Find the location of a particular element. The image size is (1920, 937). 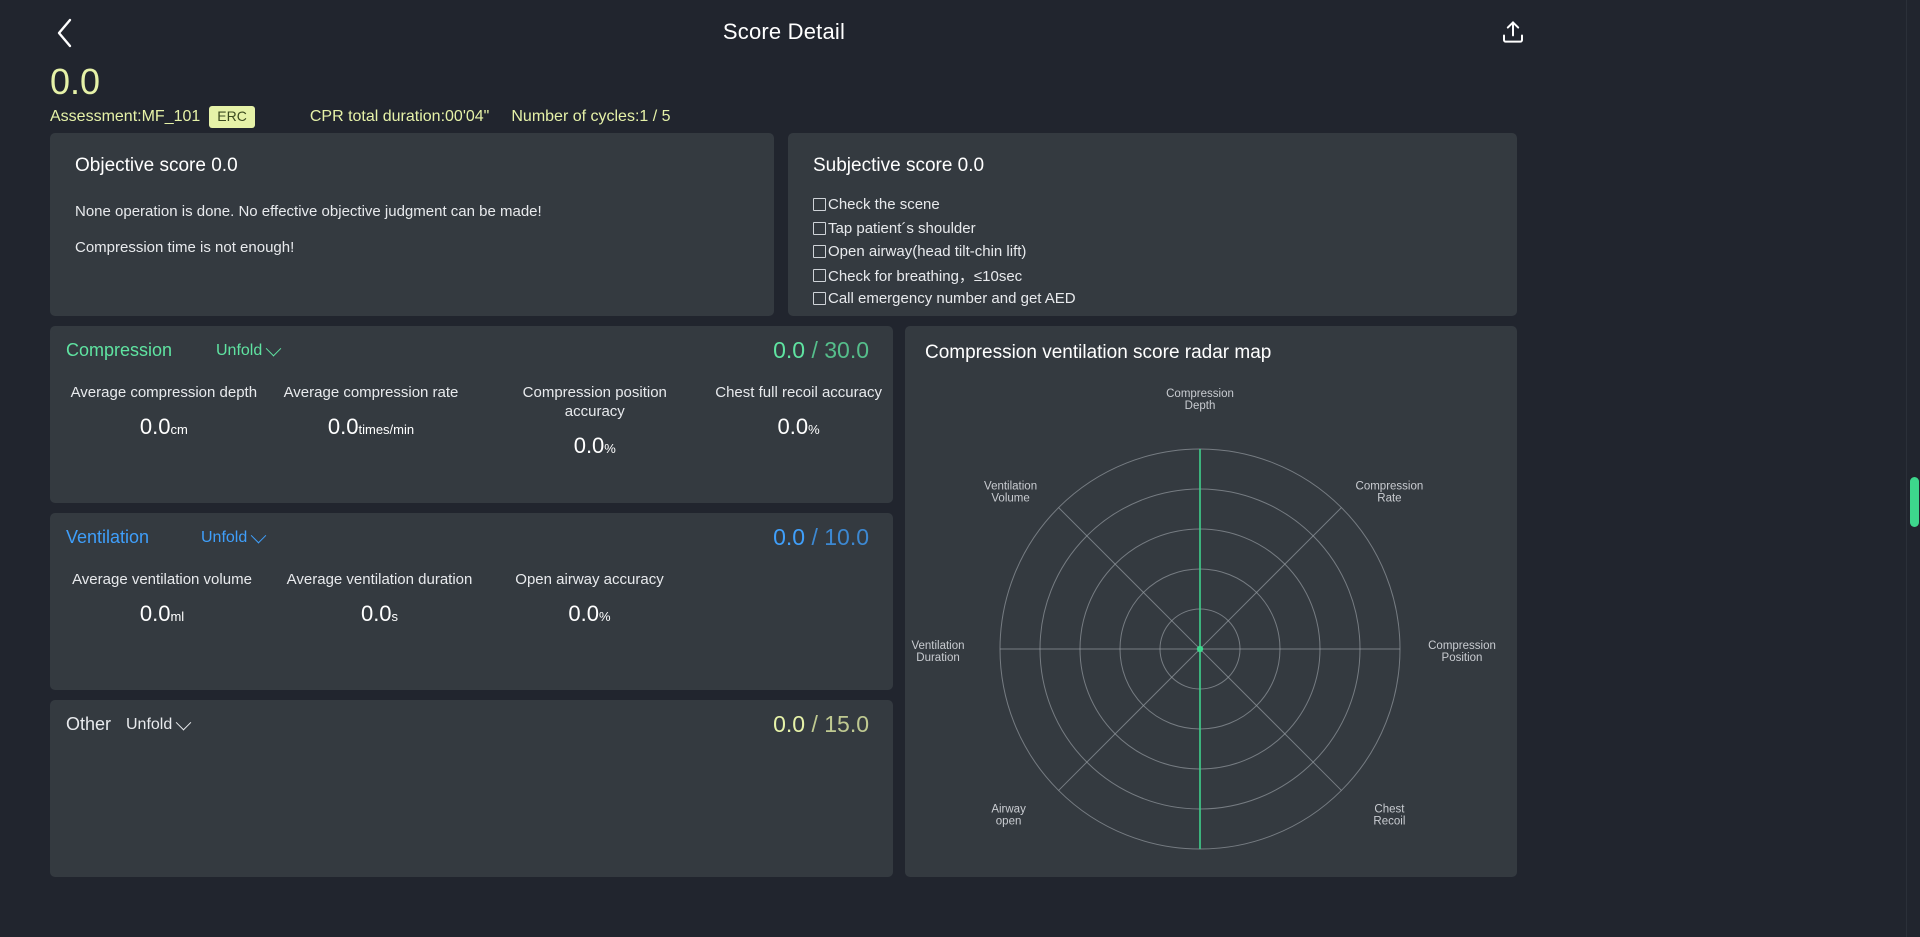

metric-unit: cm is located at coordinates (179, 429).